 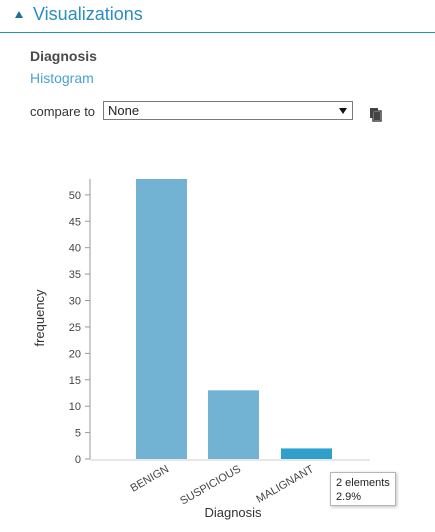 What do you see at coordinates (149, 479) in the screenshot?
I see `x-tick-label: BENIGN` at bounding box center [149, 479].